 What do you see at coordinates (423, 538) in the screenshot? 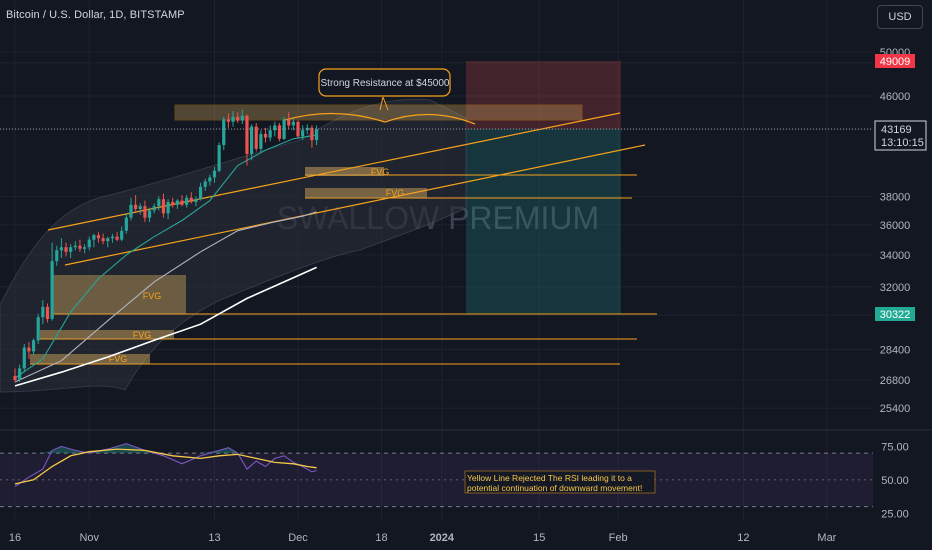
I see `time-axis: 16 Nov 13 Dec 18 2024 15 Feb 12 Mar` at bounding box center [423, 538].